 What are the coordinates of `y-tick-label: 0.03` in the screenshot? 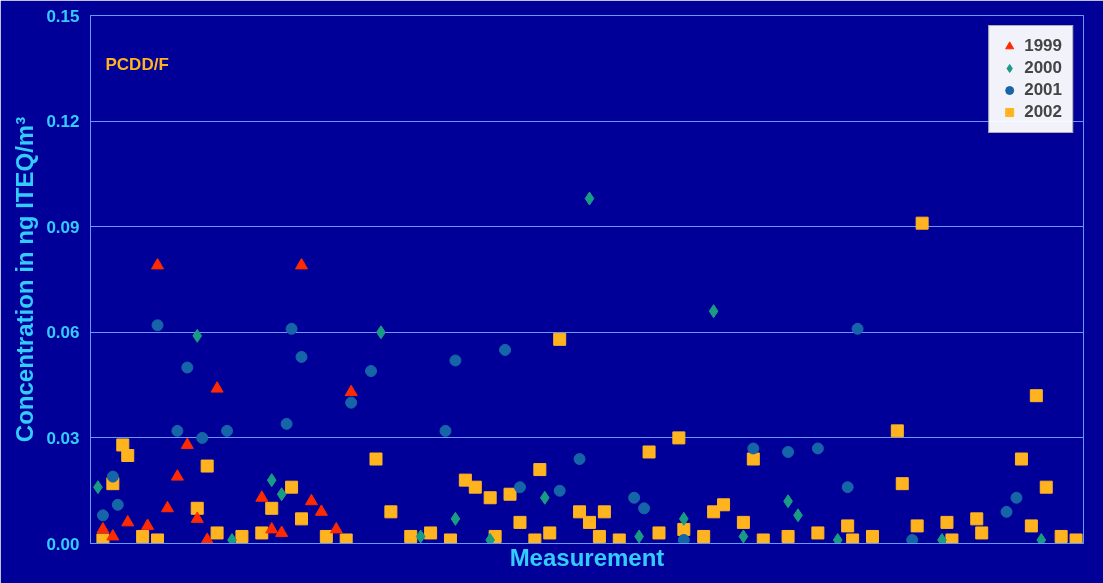 It's located at (63, 438).